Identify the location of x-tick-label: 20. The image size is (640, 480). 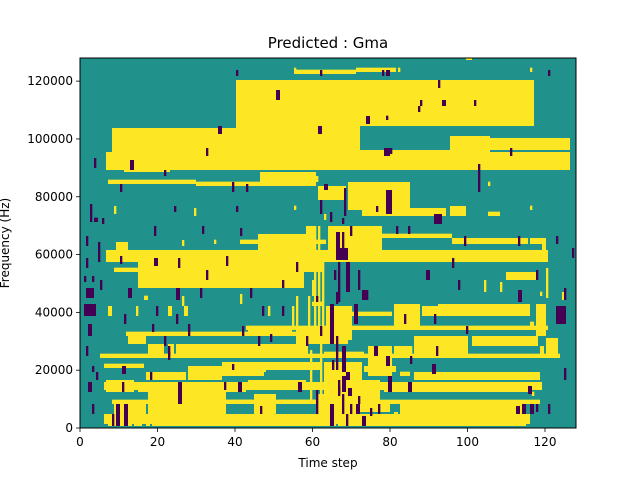
(157, 442).